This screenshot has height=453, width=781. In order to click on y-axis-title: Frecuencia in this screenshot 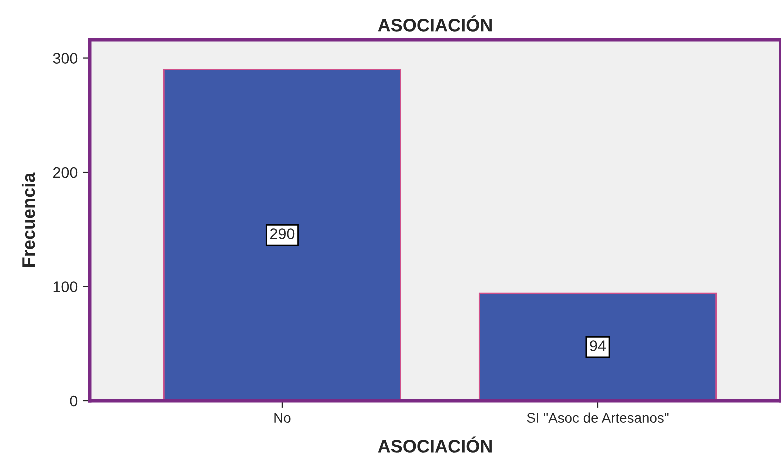, I will do `click(29, 219)`.